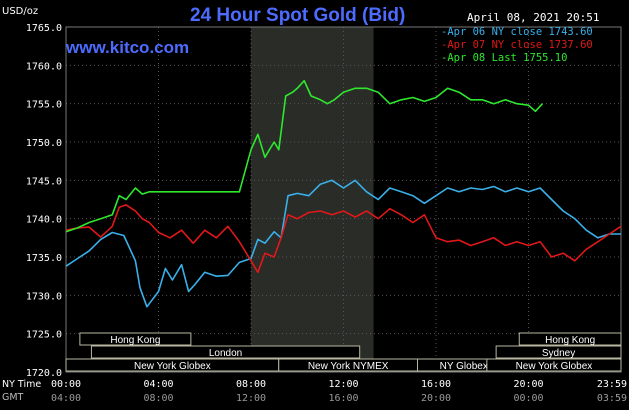  I want to click on y-tick-label: 1730.0, so click(44, 296).